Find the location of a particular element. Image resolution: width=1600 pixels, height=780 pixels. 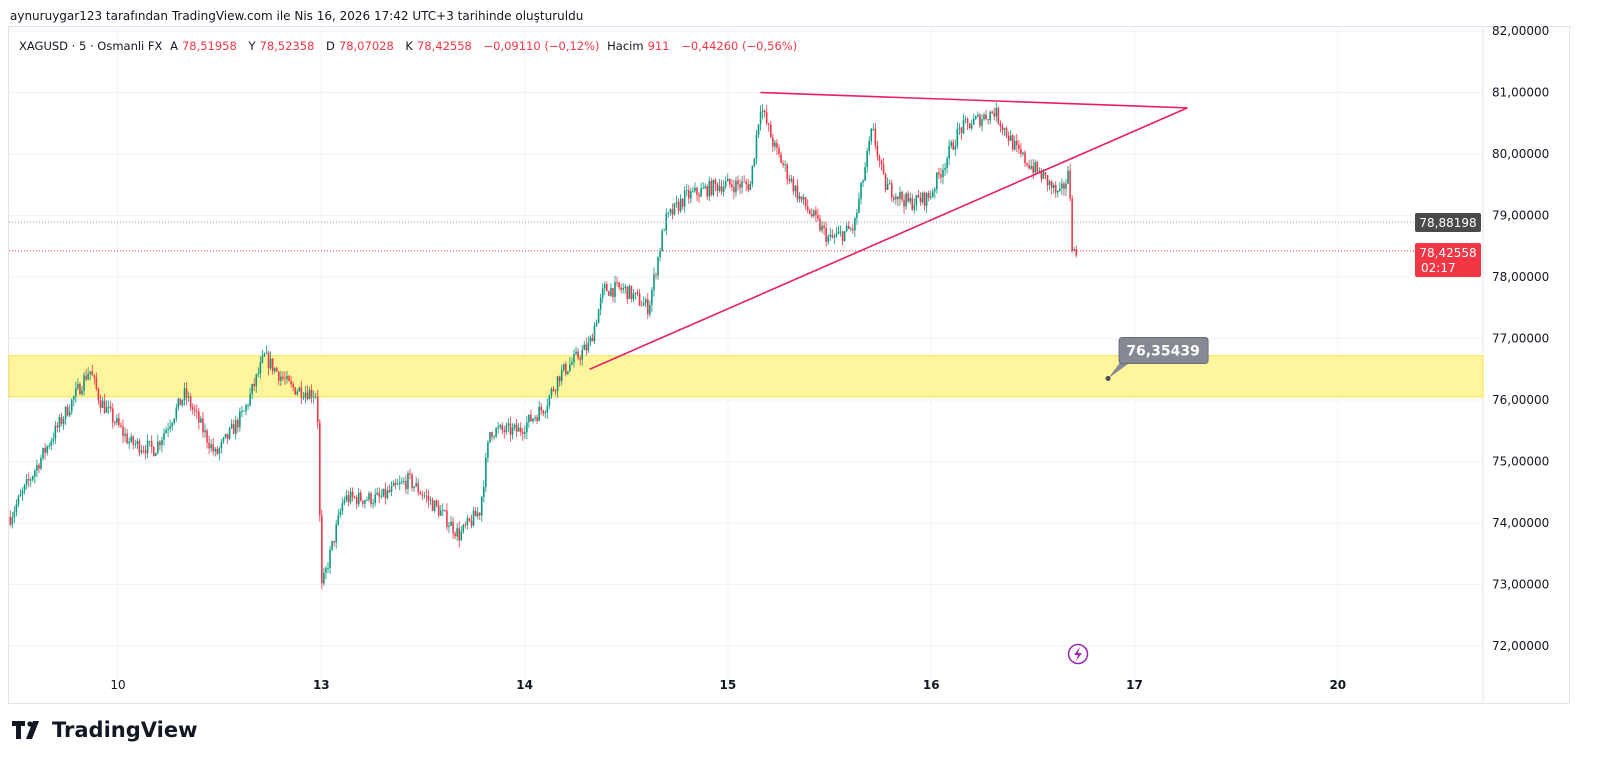

callout-anchor is located at coordinates (1108, 378).